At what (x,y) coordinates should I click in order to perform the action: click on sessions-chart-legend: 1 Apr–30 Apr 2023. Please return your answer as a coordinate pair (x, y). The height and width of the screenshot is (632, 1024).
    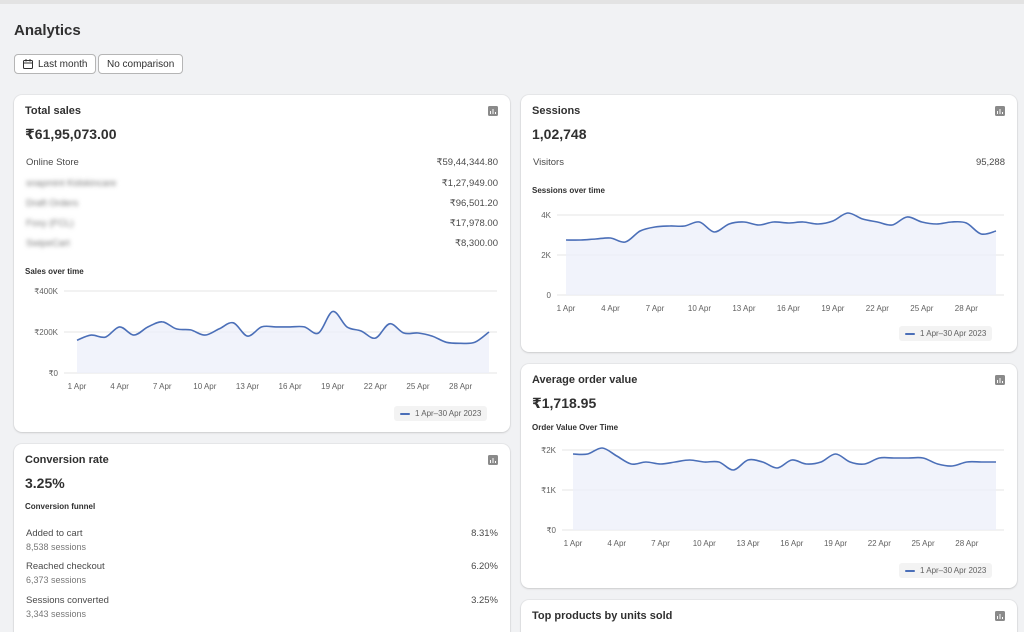
    Looking at the image, I should click on (946, 333).